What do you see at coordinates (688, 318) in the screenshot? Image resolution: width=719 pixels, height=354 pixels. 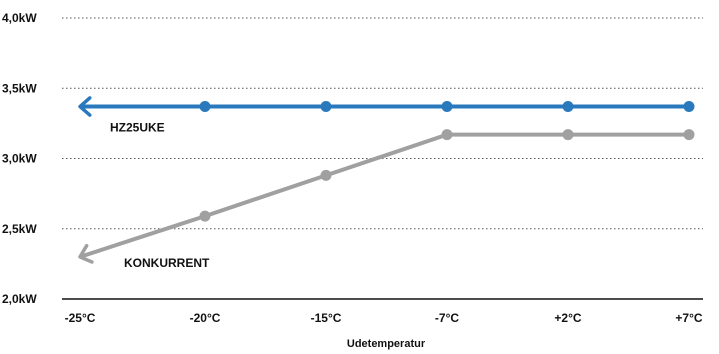 I see `x-tick-label: +7°C` at bounding box center [688, 318].